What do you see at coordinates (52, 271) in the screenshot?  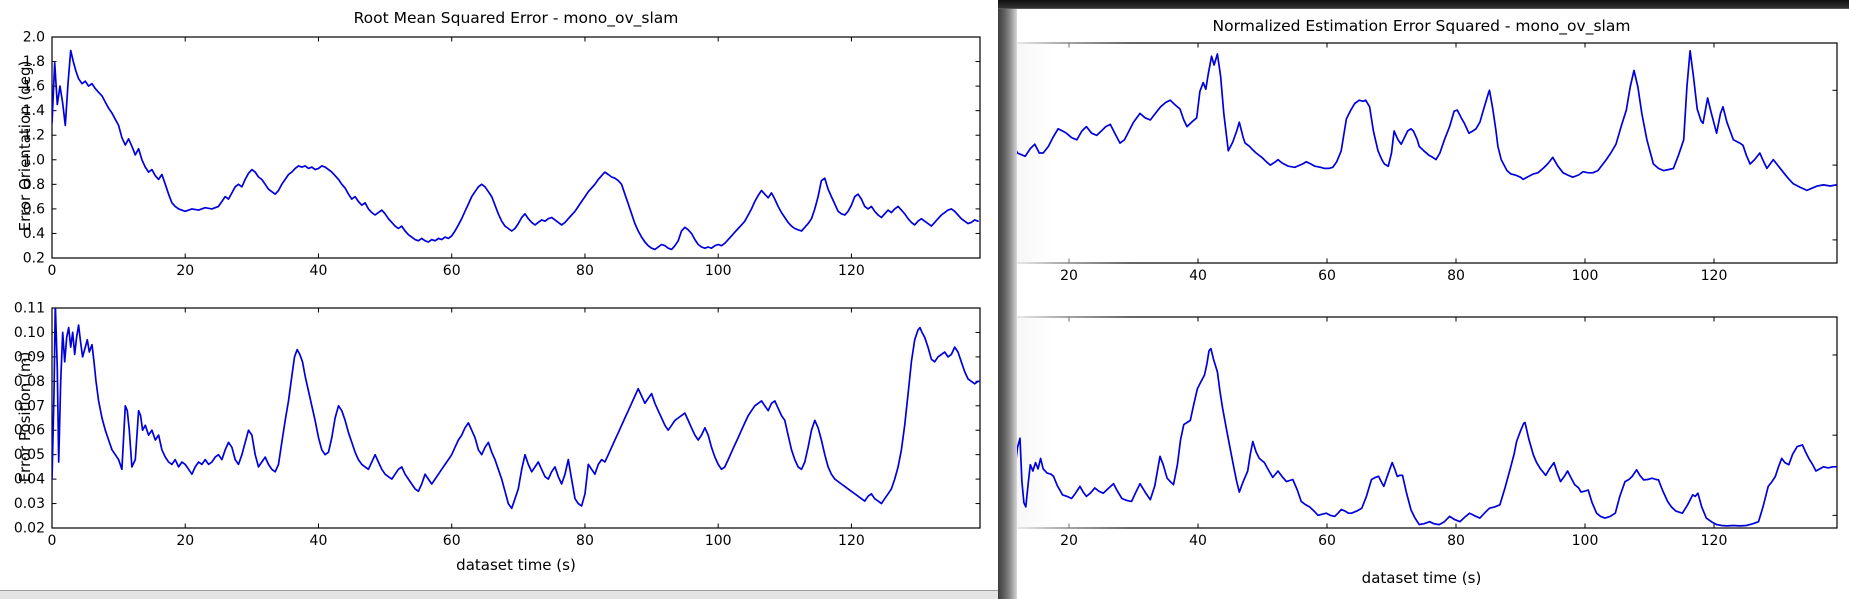 I see `rmse-orientation-xtick-label: 0` at bounding box center [52, 271].